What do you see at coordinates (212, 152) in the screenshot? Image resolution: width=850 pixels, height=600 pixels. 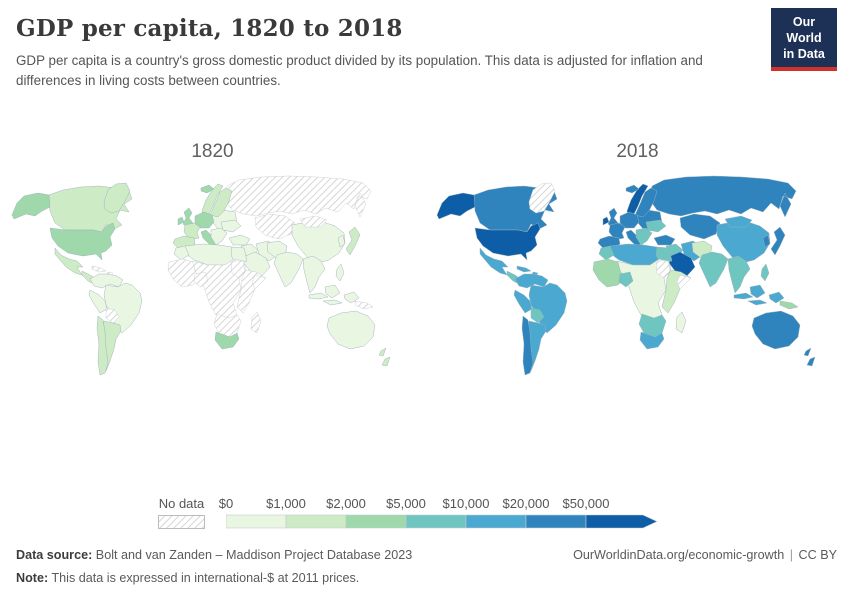 I see `map-year-label-1820: 1820` at bounding box center [212, 152].